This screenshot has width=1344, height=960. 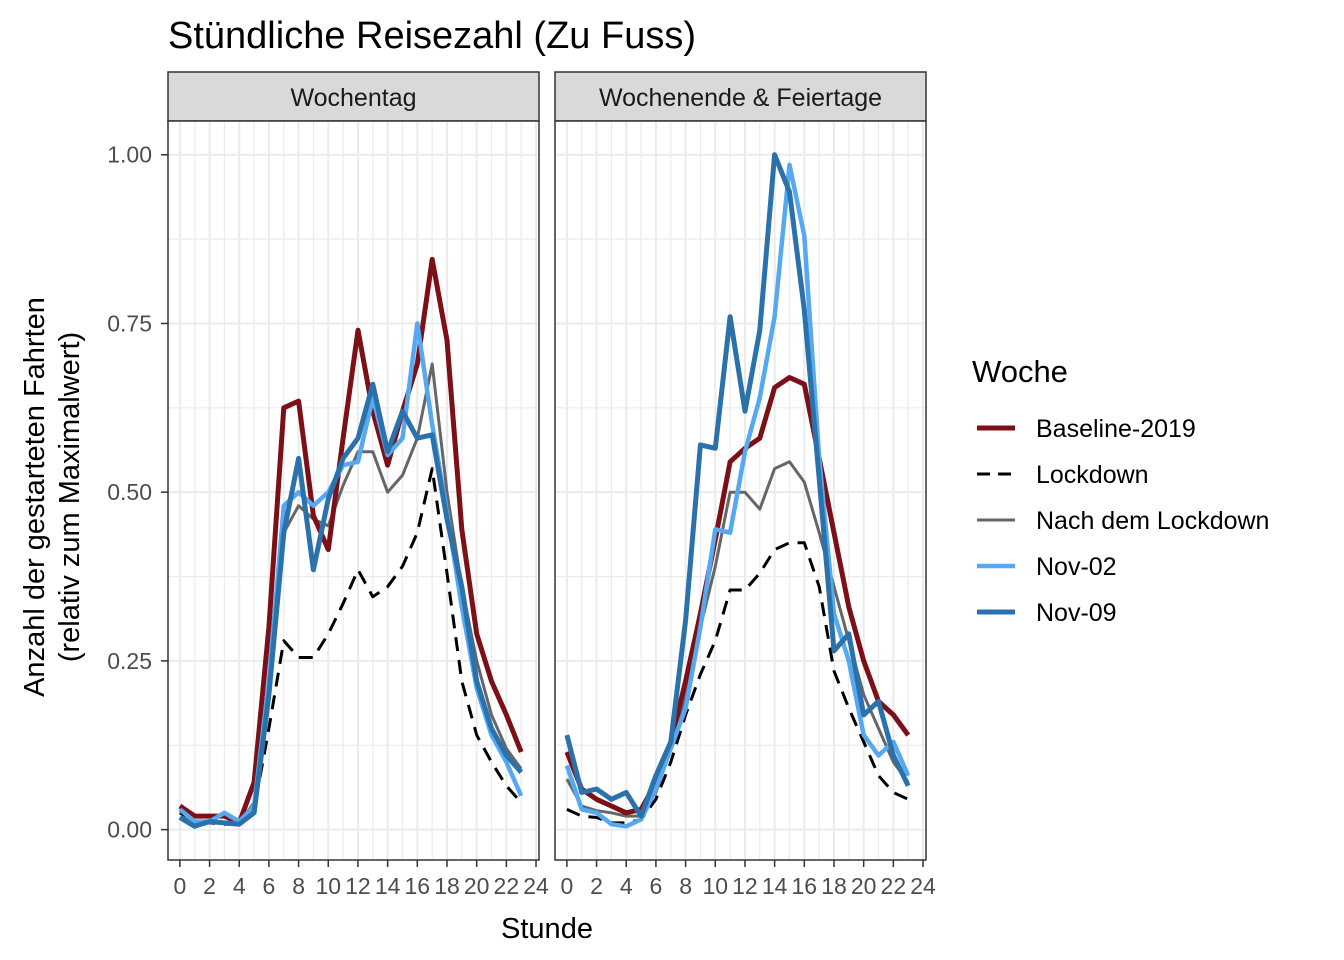 What do you see at coordinates (1116, 429) in the screenshot?
I see `legend-label: Baseline-2019` at bounding box center [1116, 429].